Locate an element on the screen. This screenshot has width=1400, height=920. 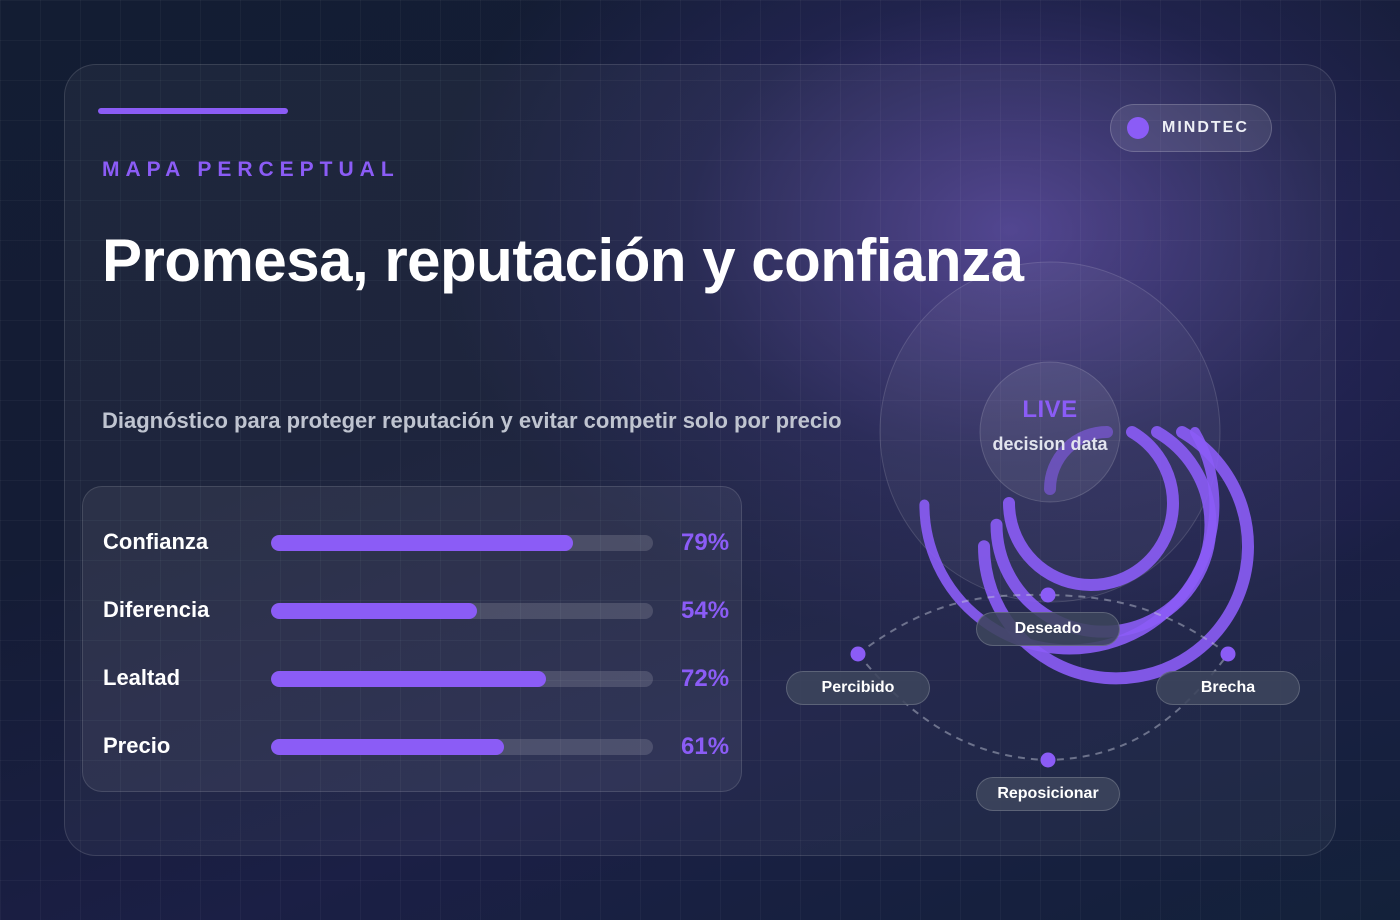
eyebrow-label: MAPA PERCEPTUAL is located at coordinates (251, 169).